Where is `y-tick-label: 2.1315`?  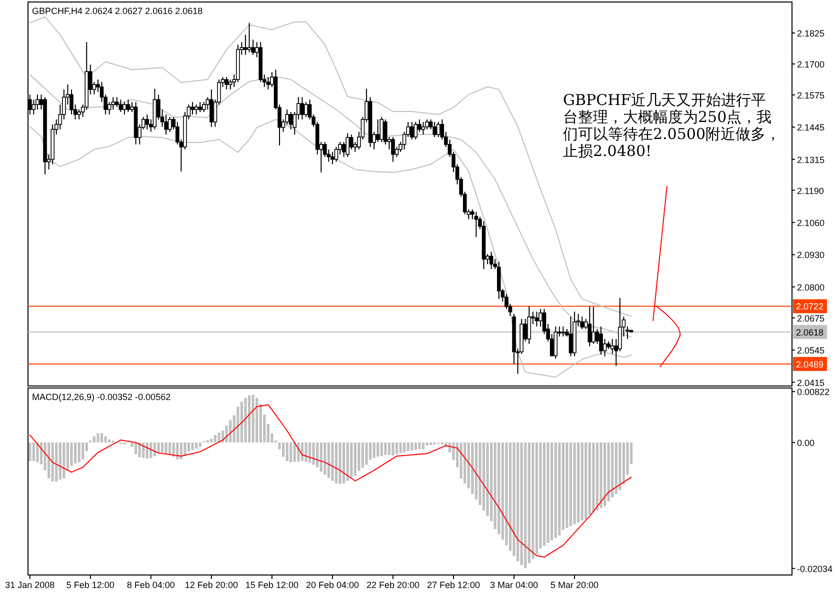 y-tick-label: 2.1315 is located at coordinates (811, 159).